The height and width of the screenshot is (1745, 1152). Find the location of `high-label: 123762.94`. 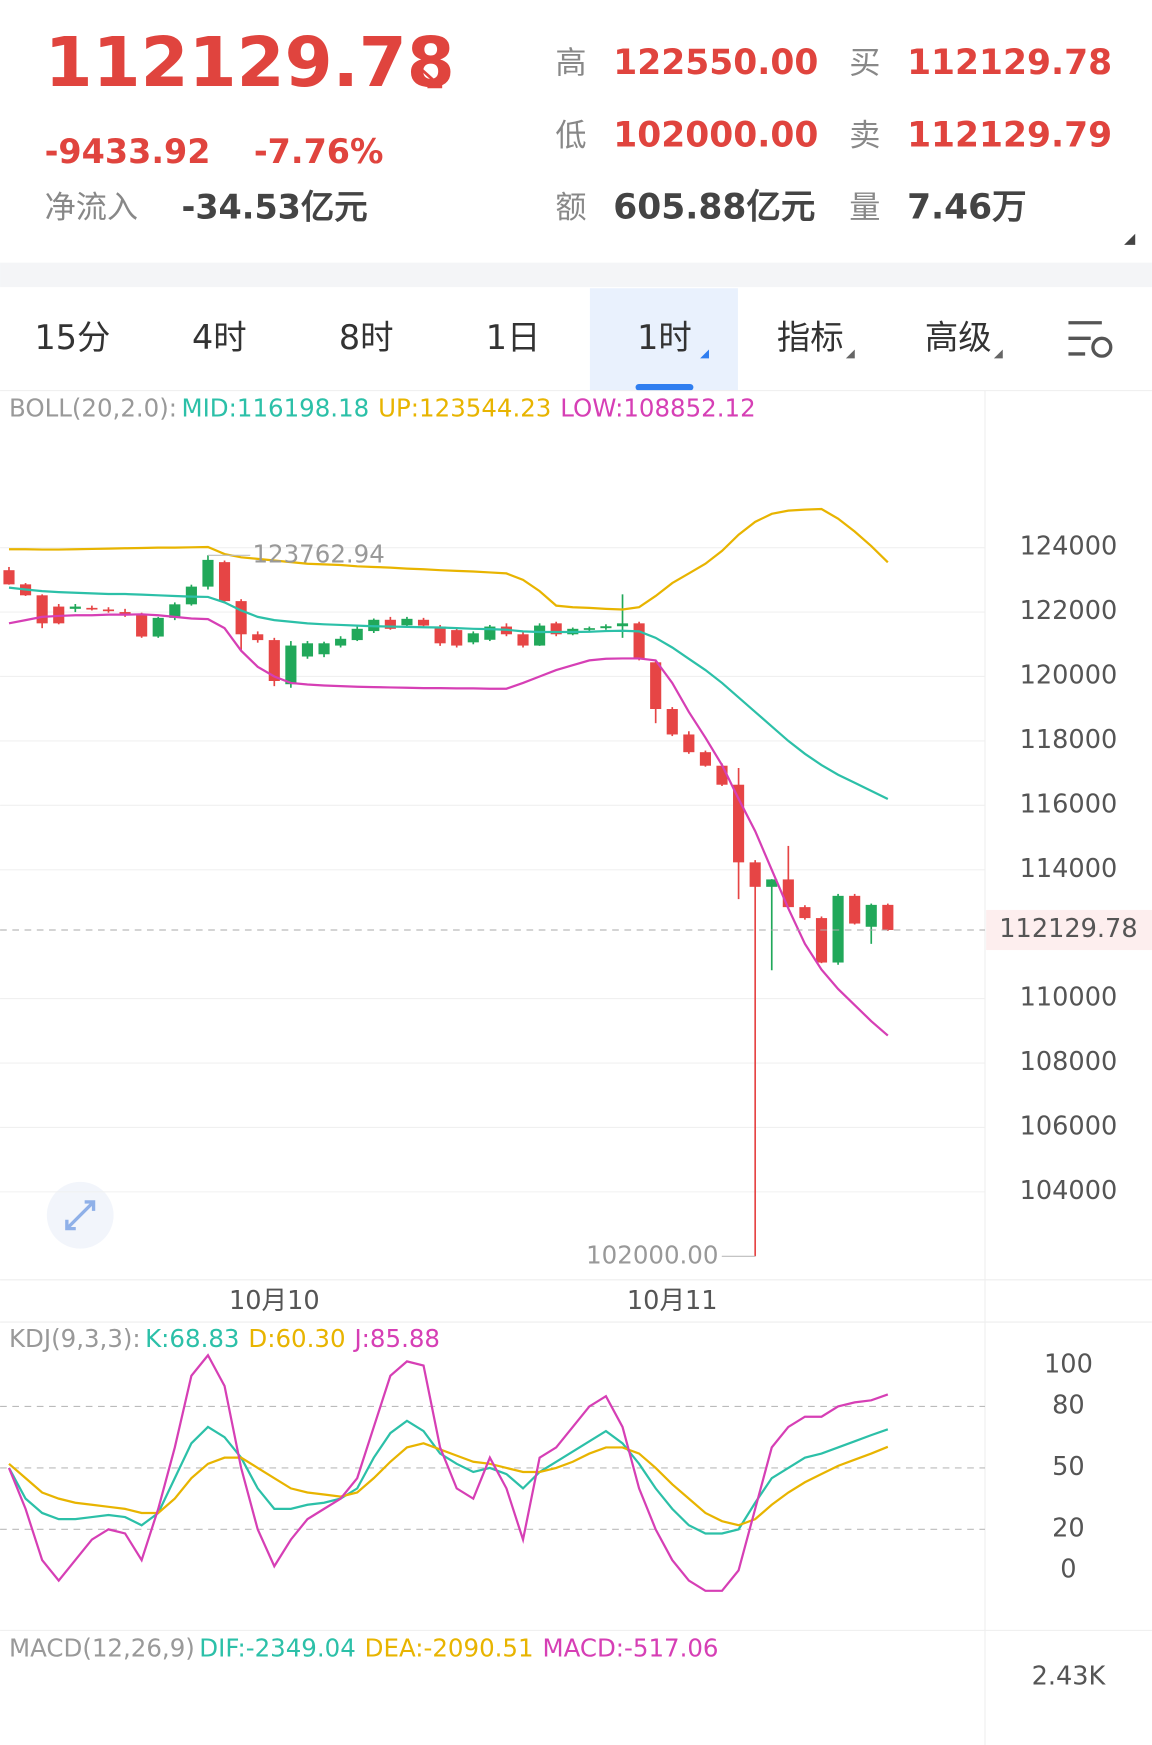

high-label: 123762.94 is located at coordinates (318, 553).